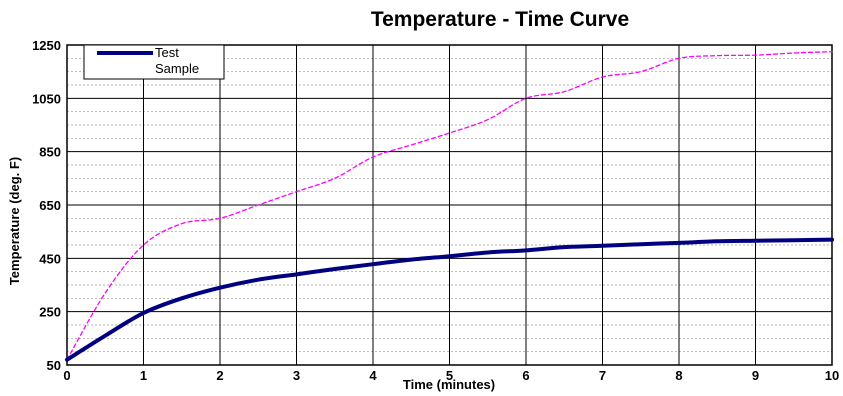  What do you see at coordinates (54, 365) in the screenshot?
I see `y-tick-label: 50` at bounding box center [54, 365].